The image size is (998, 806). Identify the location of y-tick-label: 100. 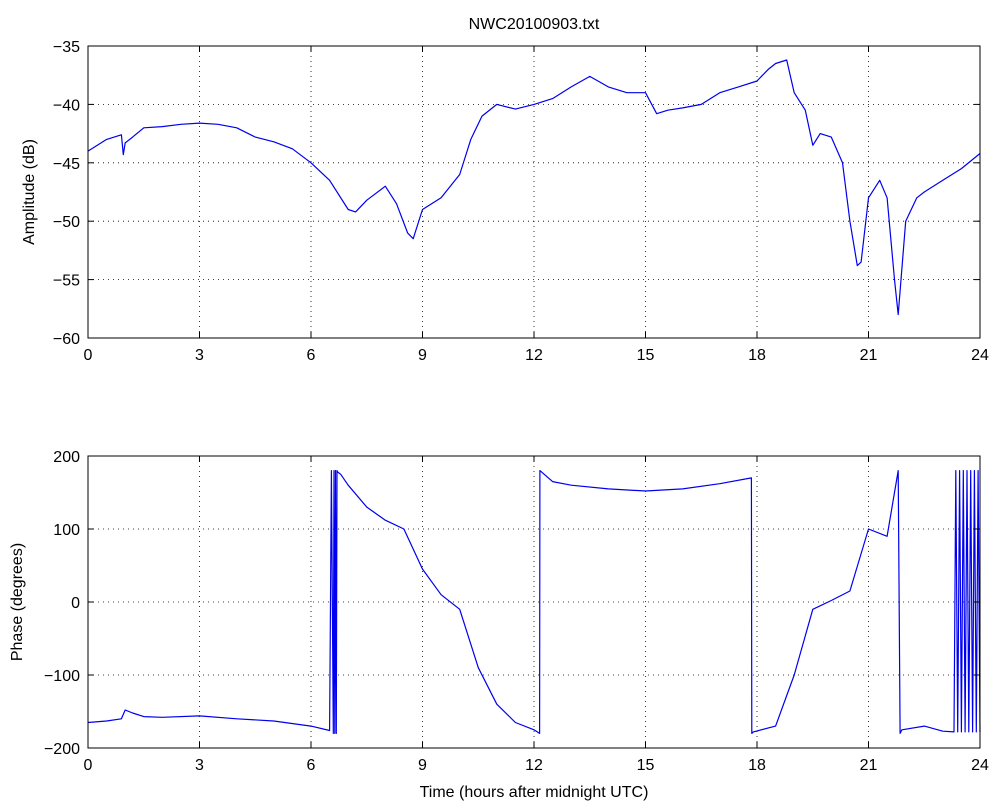
(66, 530).